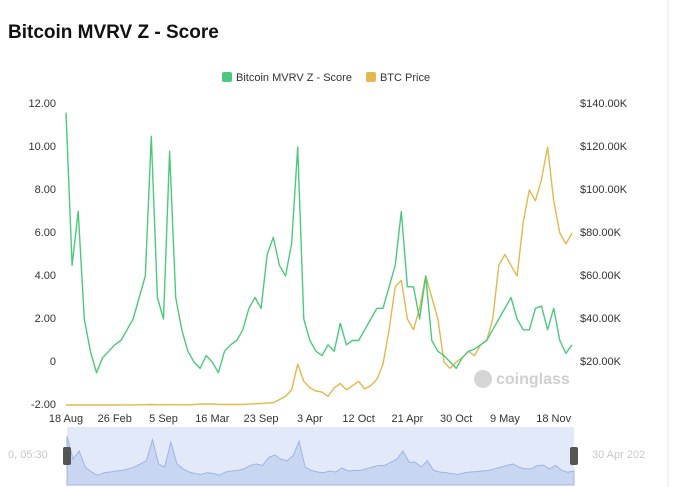 The width and height of the screenshot is (676, 487). I want to click on watermark: coinglass, so click(522, 379).